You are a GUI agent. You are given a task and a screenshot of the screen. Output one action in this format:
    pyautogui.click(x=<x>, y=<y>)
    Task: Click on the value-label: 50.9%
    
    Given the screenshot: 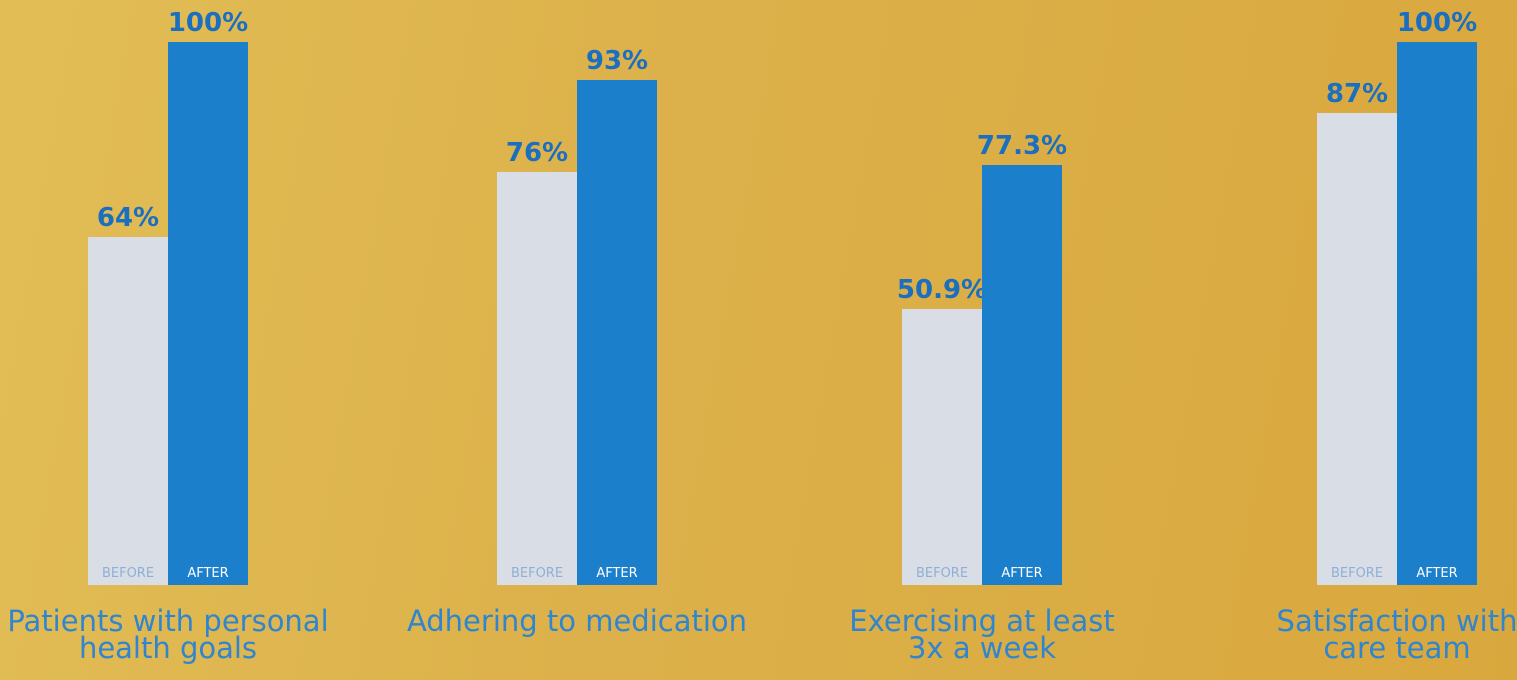 What is the action you would take?
    pyautogui.click(x=942, y=289)
    